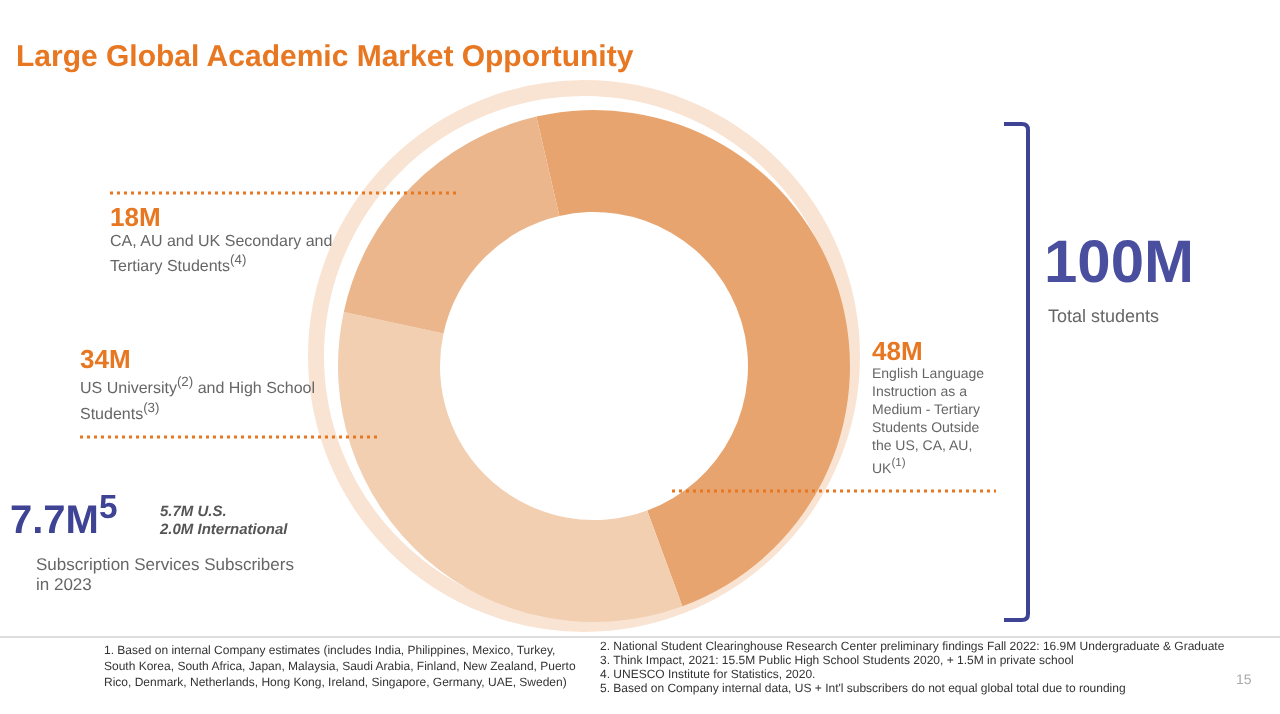  I want to click on slice-label: CA, AU and UK Secondary and Tertiary Students$^{(4)}$, so click(222, 255).